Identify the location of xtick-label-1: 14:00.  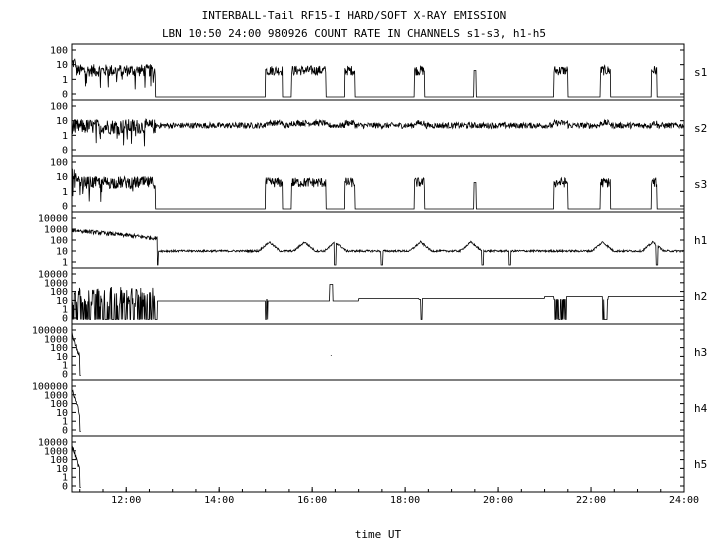
(219, 500).